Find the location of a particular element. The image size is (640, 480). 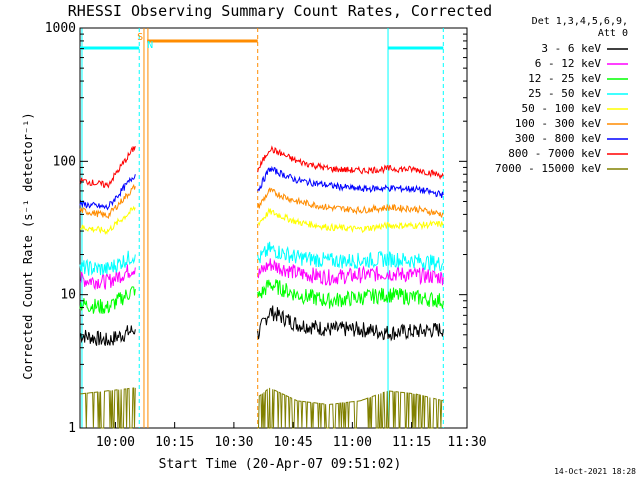

y-tick-label: 100 is located at coordinates (64, 161).